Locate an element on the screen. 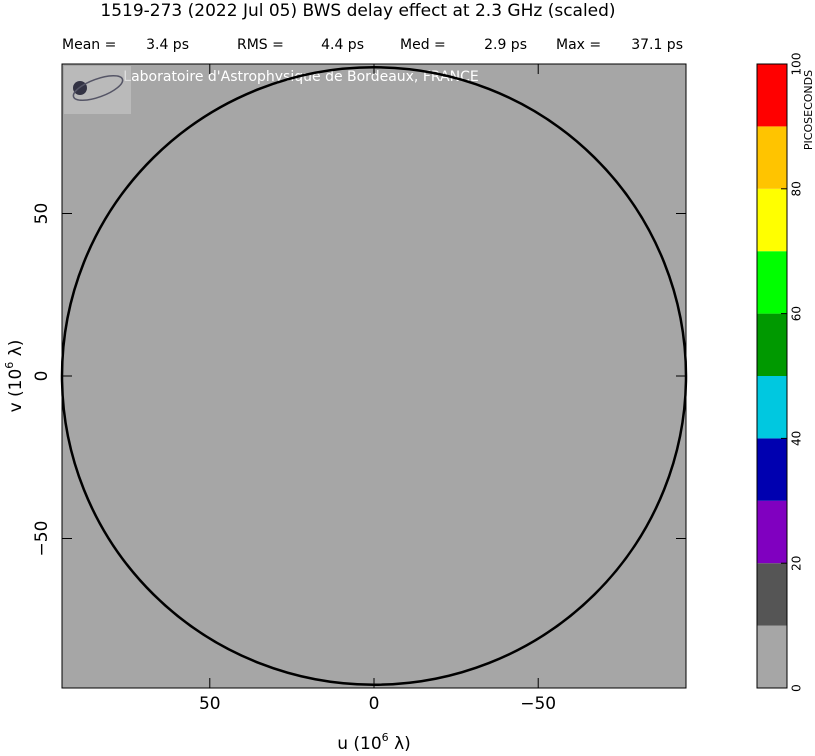 This screenshot has width=815, height=756. y-tick-label: 50 is located at coordinates (42, 214).